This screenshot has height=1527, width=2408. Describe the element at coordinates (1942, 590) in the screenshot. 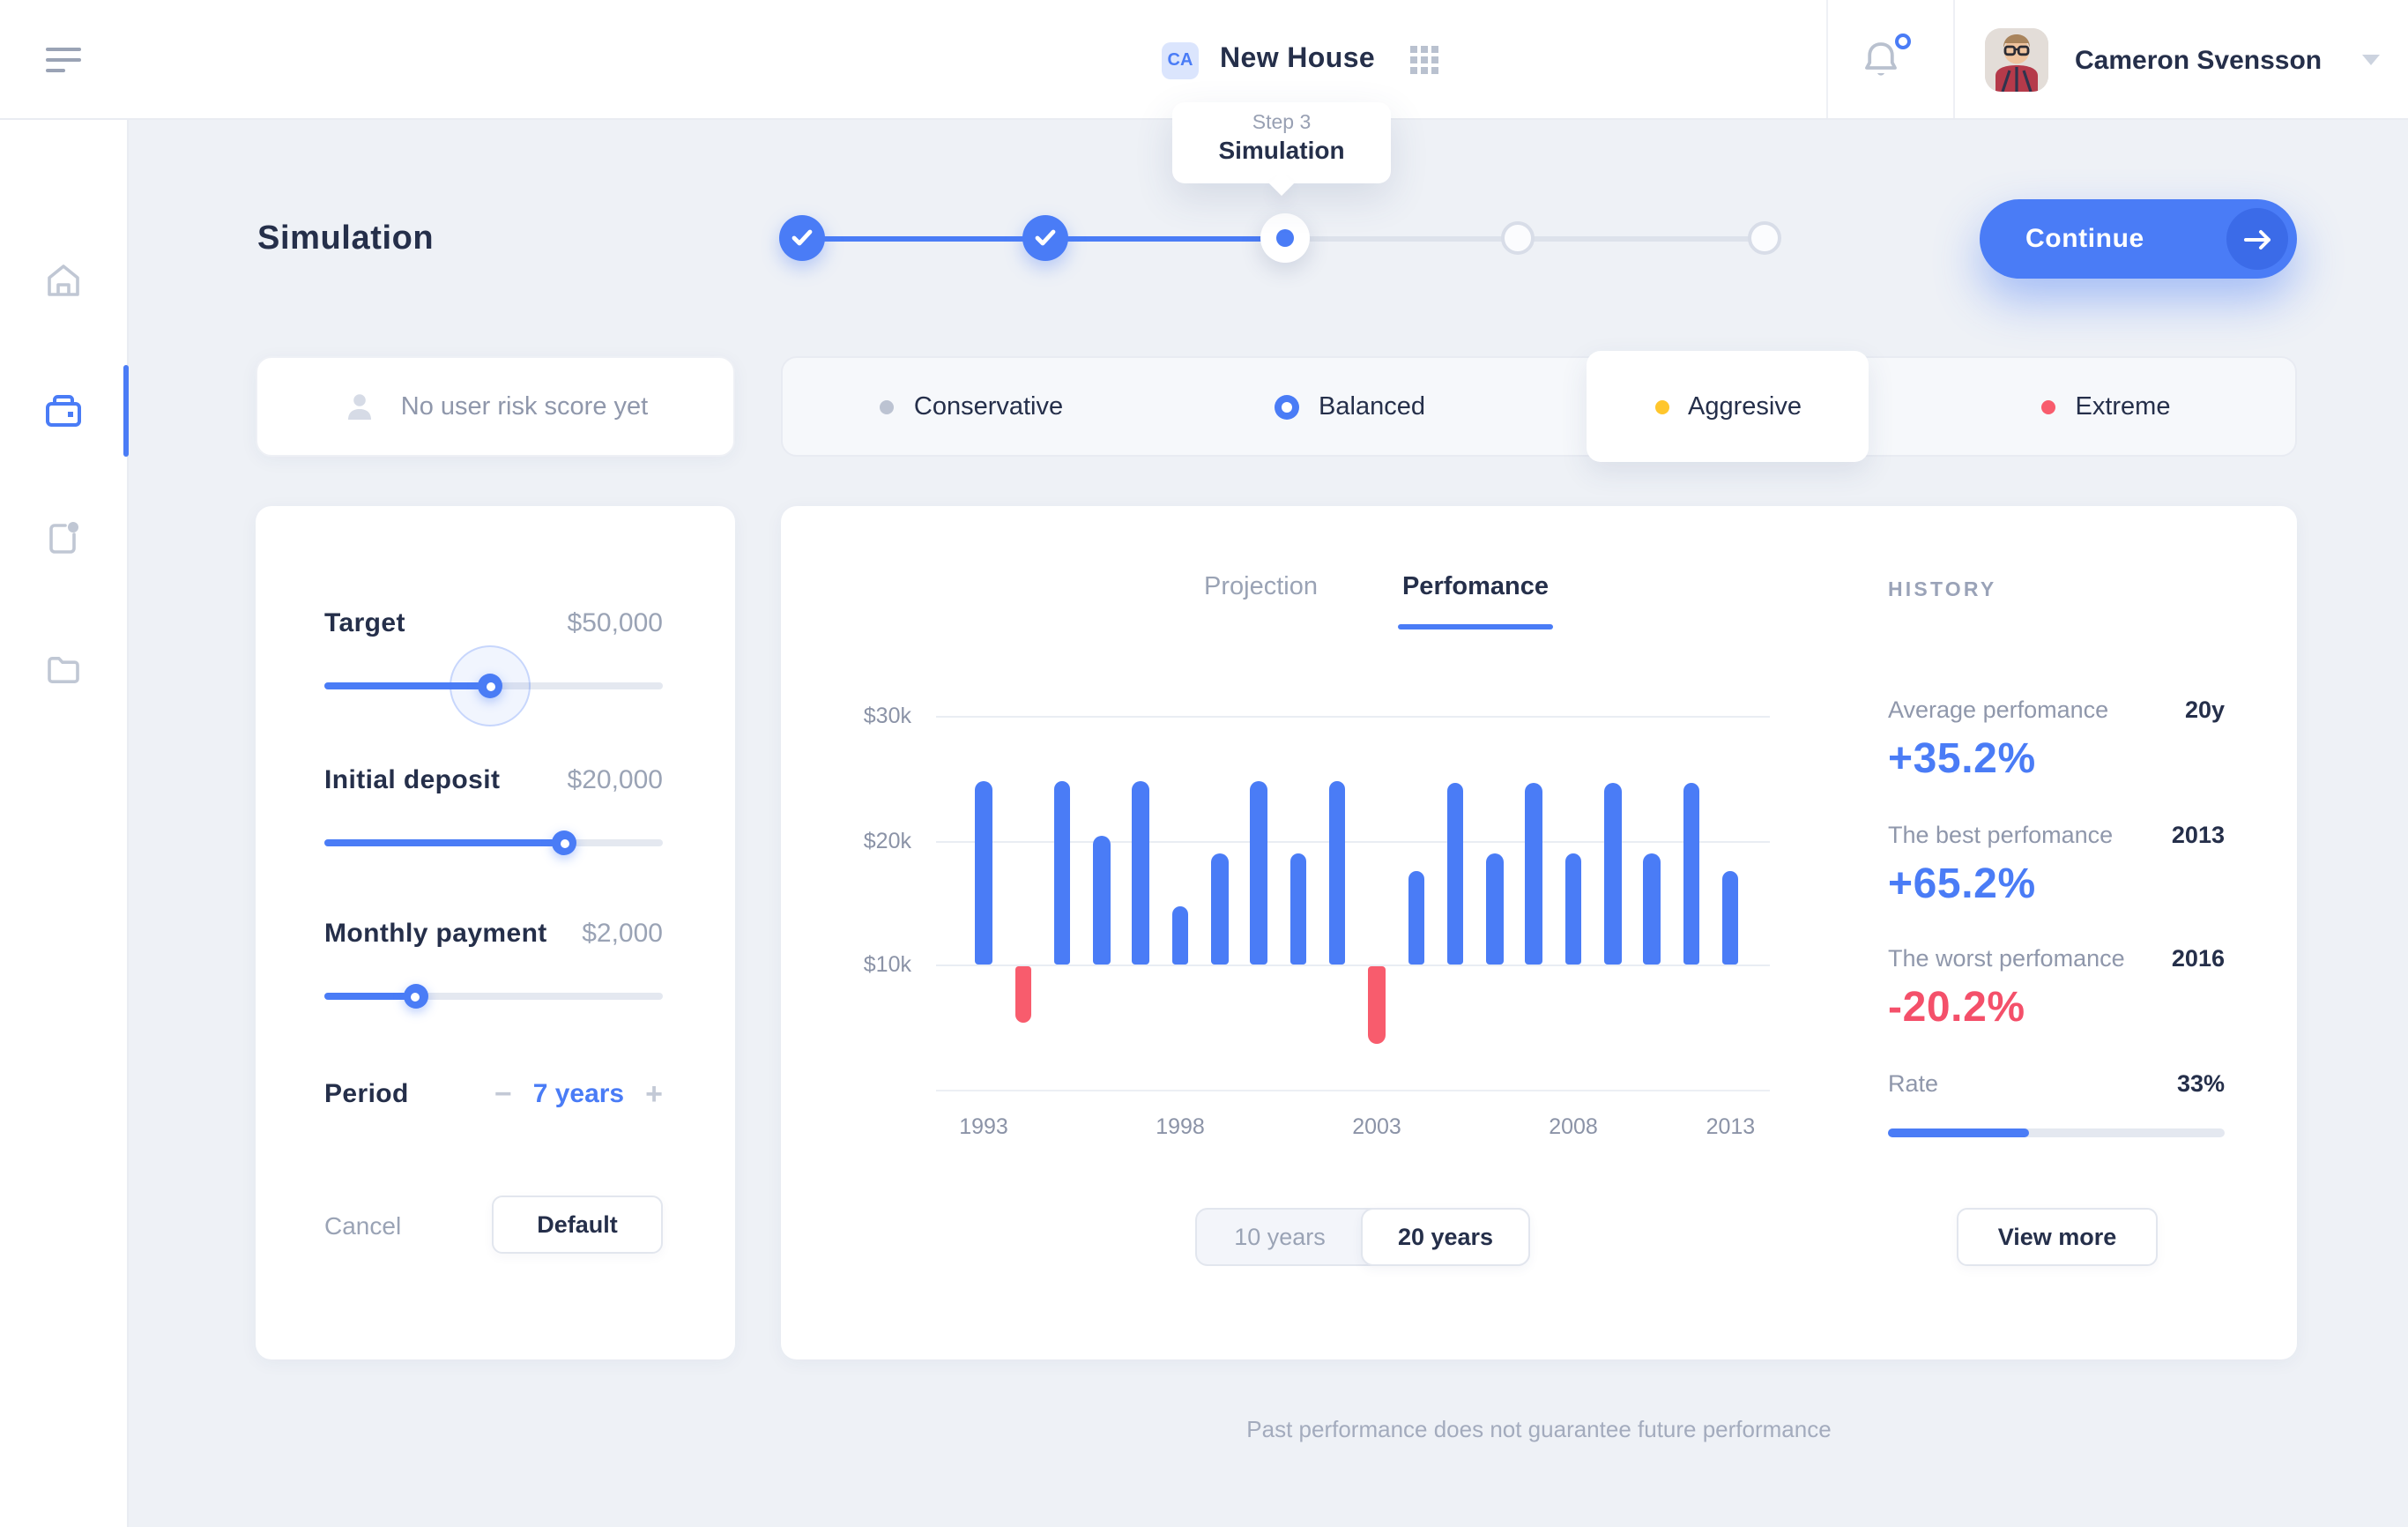

I see `history-title: HISTORY` at that location.